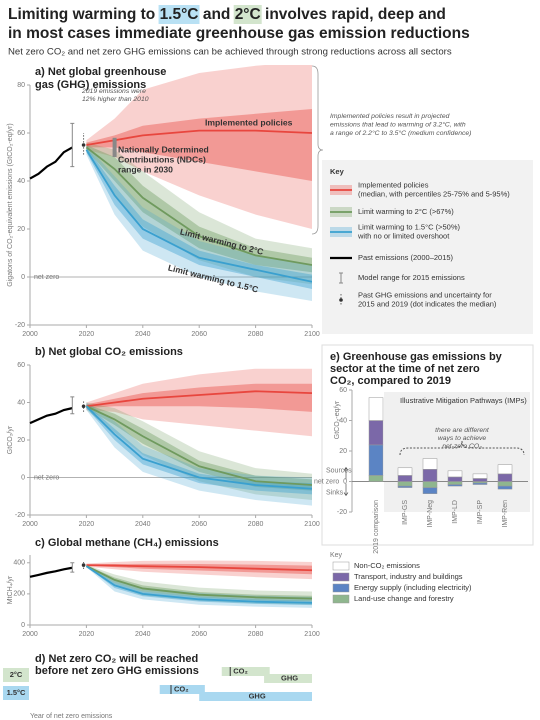 The height and width of the screenshot is (720, 540). Describe the element at coordinates (19, 563) in the screenshot. I see `y-tick-label: 400` at that location.